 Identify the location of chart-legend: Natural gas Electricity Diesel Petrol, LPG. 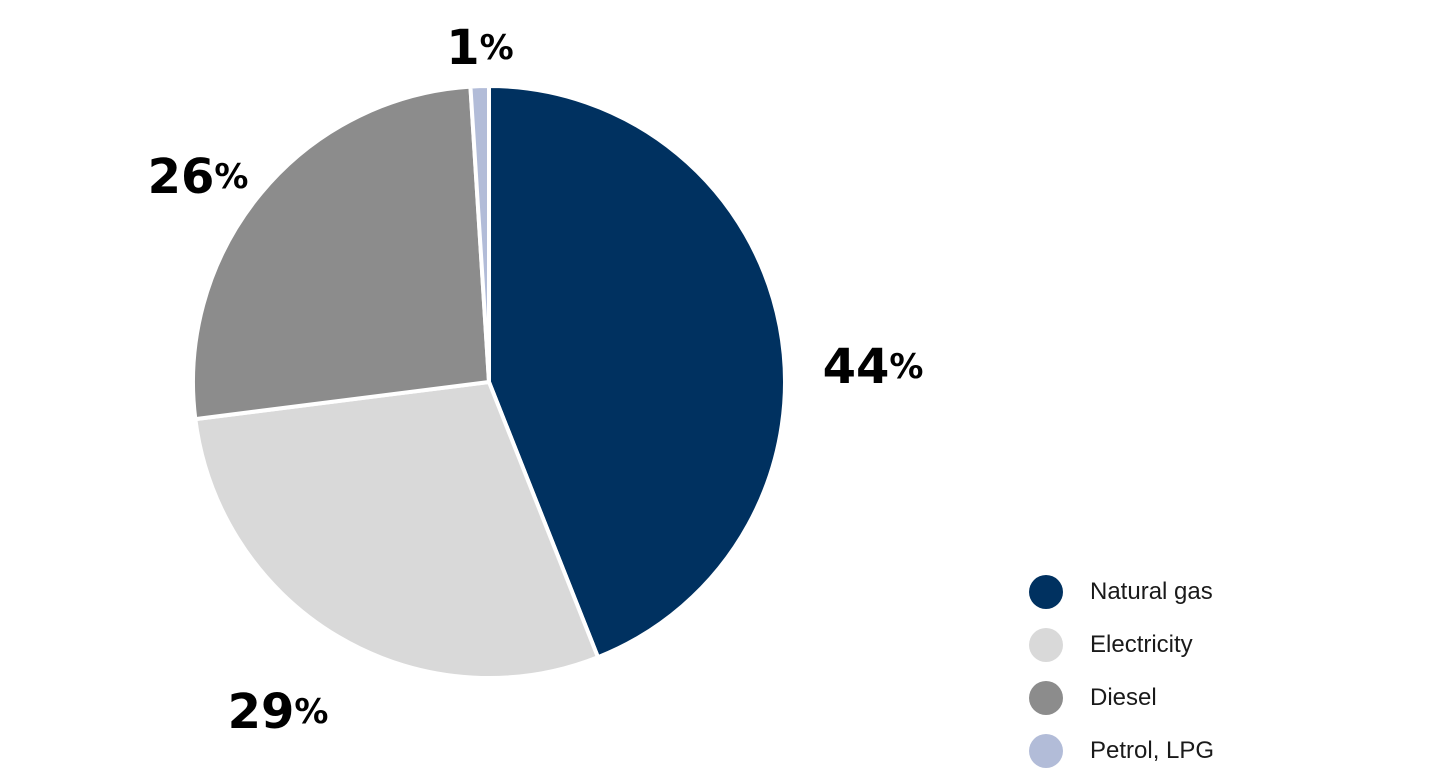
(1121, 671).